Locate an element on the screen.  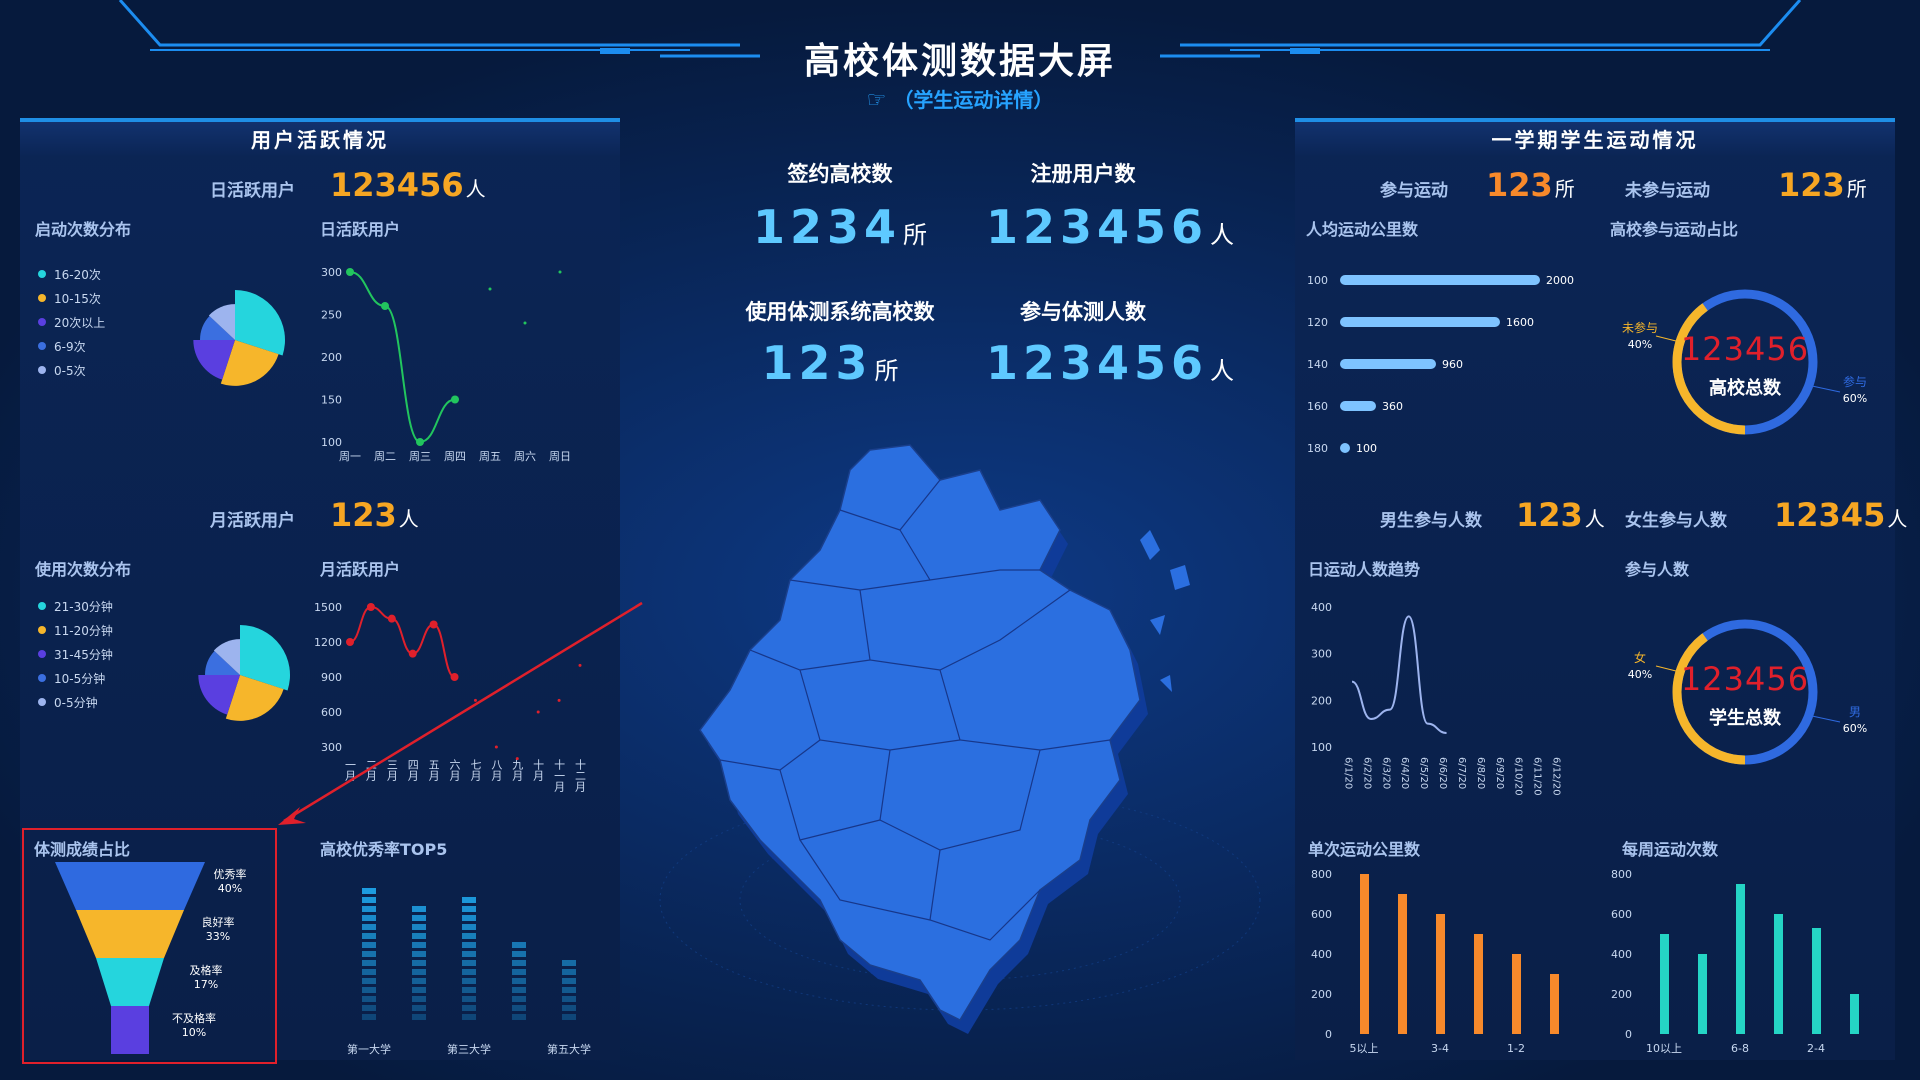
ring-right-leader is located at coordinates (1826, 389).